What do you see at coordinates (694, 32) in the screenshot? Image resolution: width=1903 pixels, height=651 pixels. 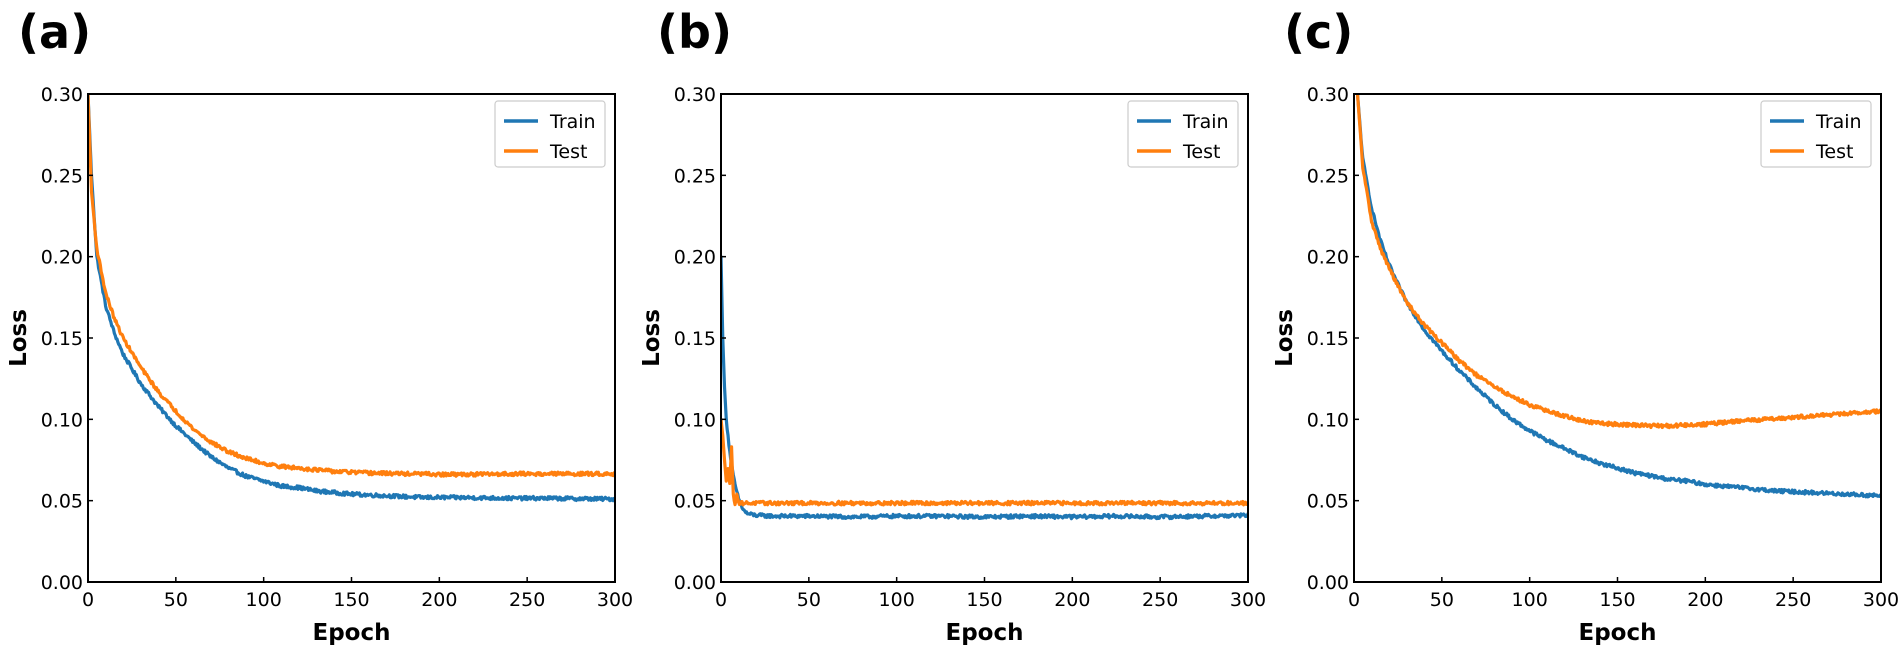 I see `panel-label: (b)` at bounding box center [694, 32].